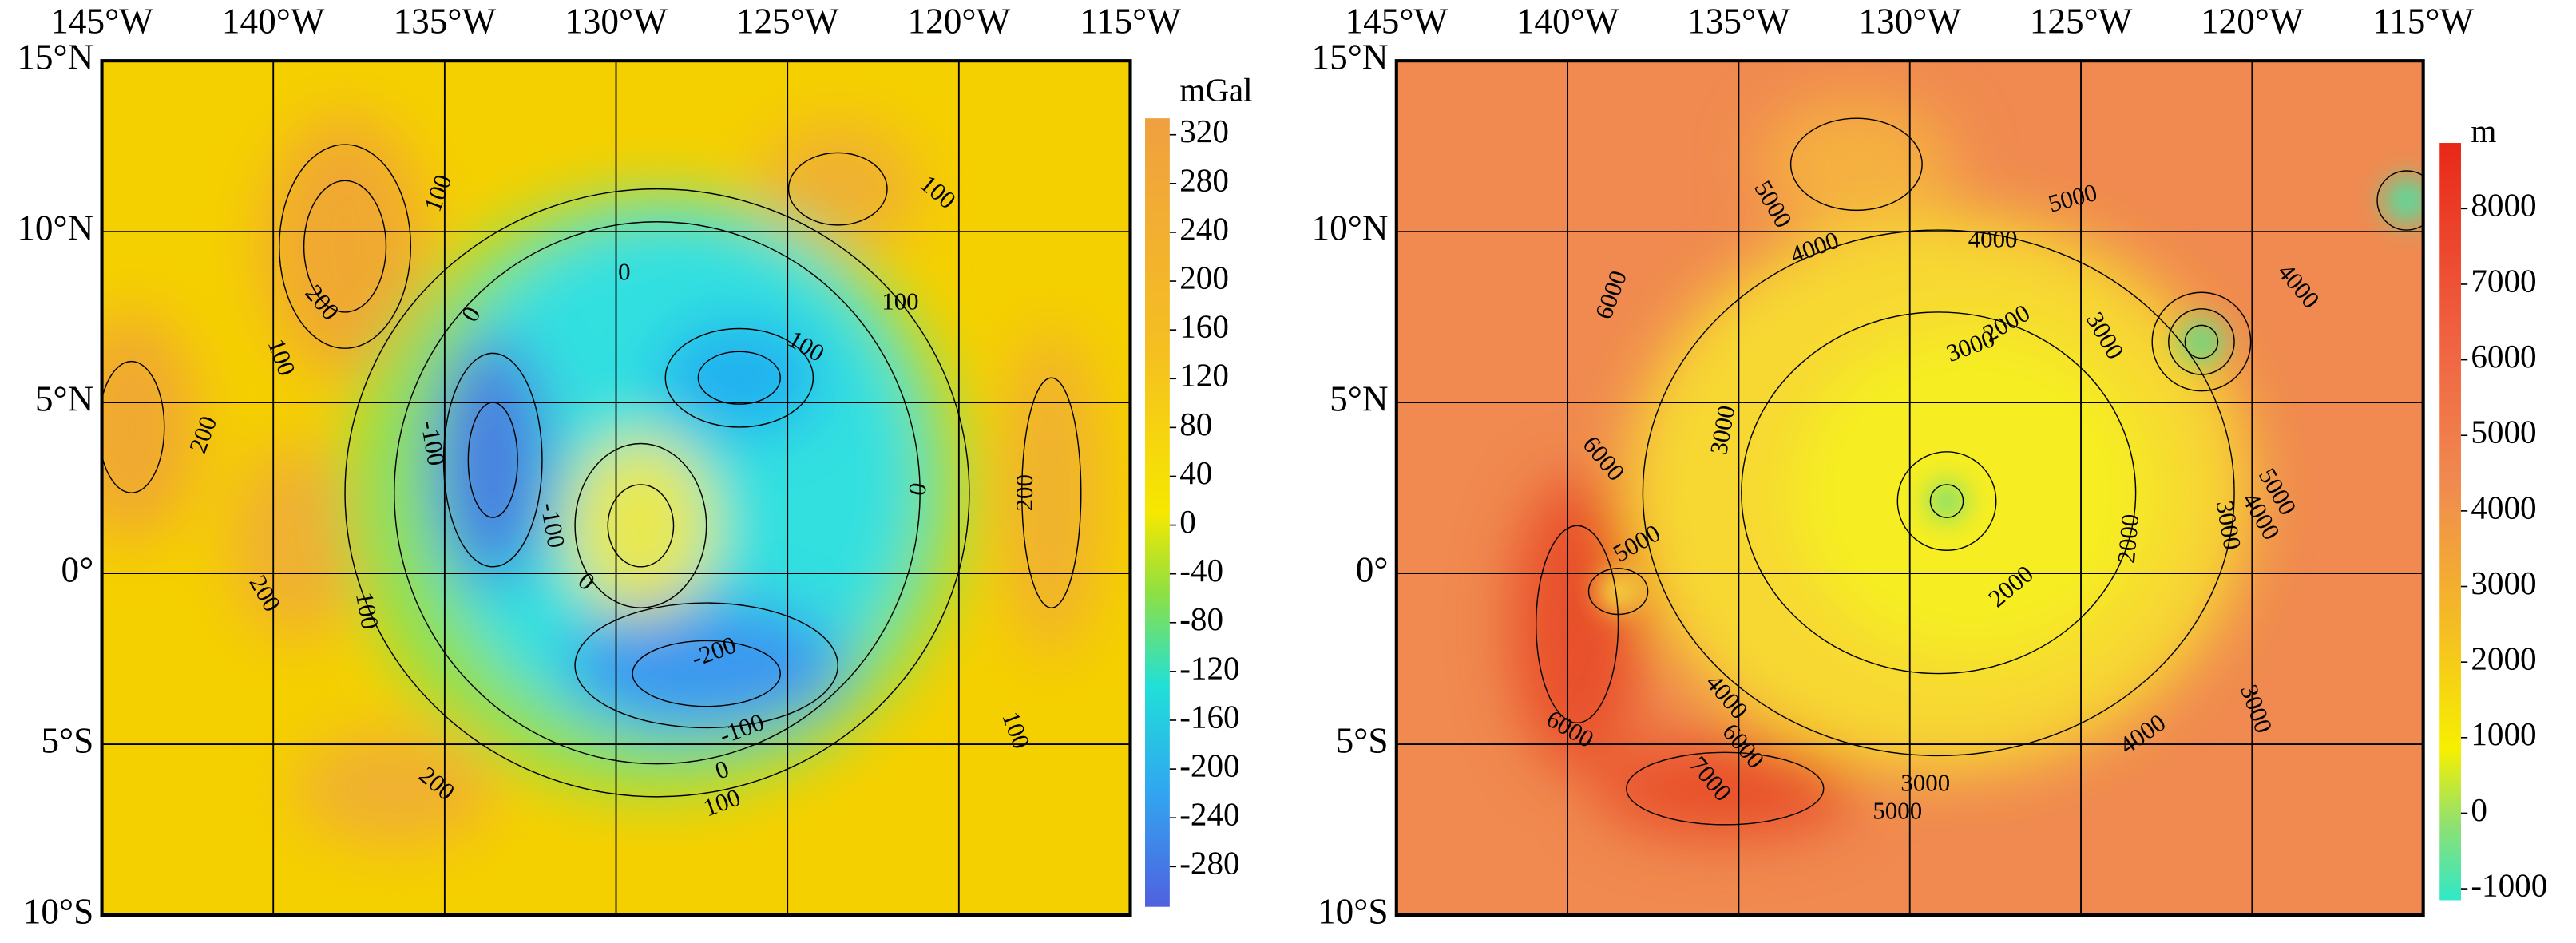 The image size is (2576, 943). I want to click on contour-label: 3000, so click(1925, 783).